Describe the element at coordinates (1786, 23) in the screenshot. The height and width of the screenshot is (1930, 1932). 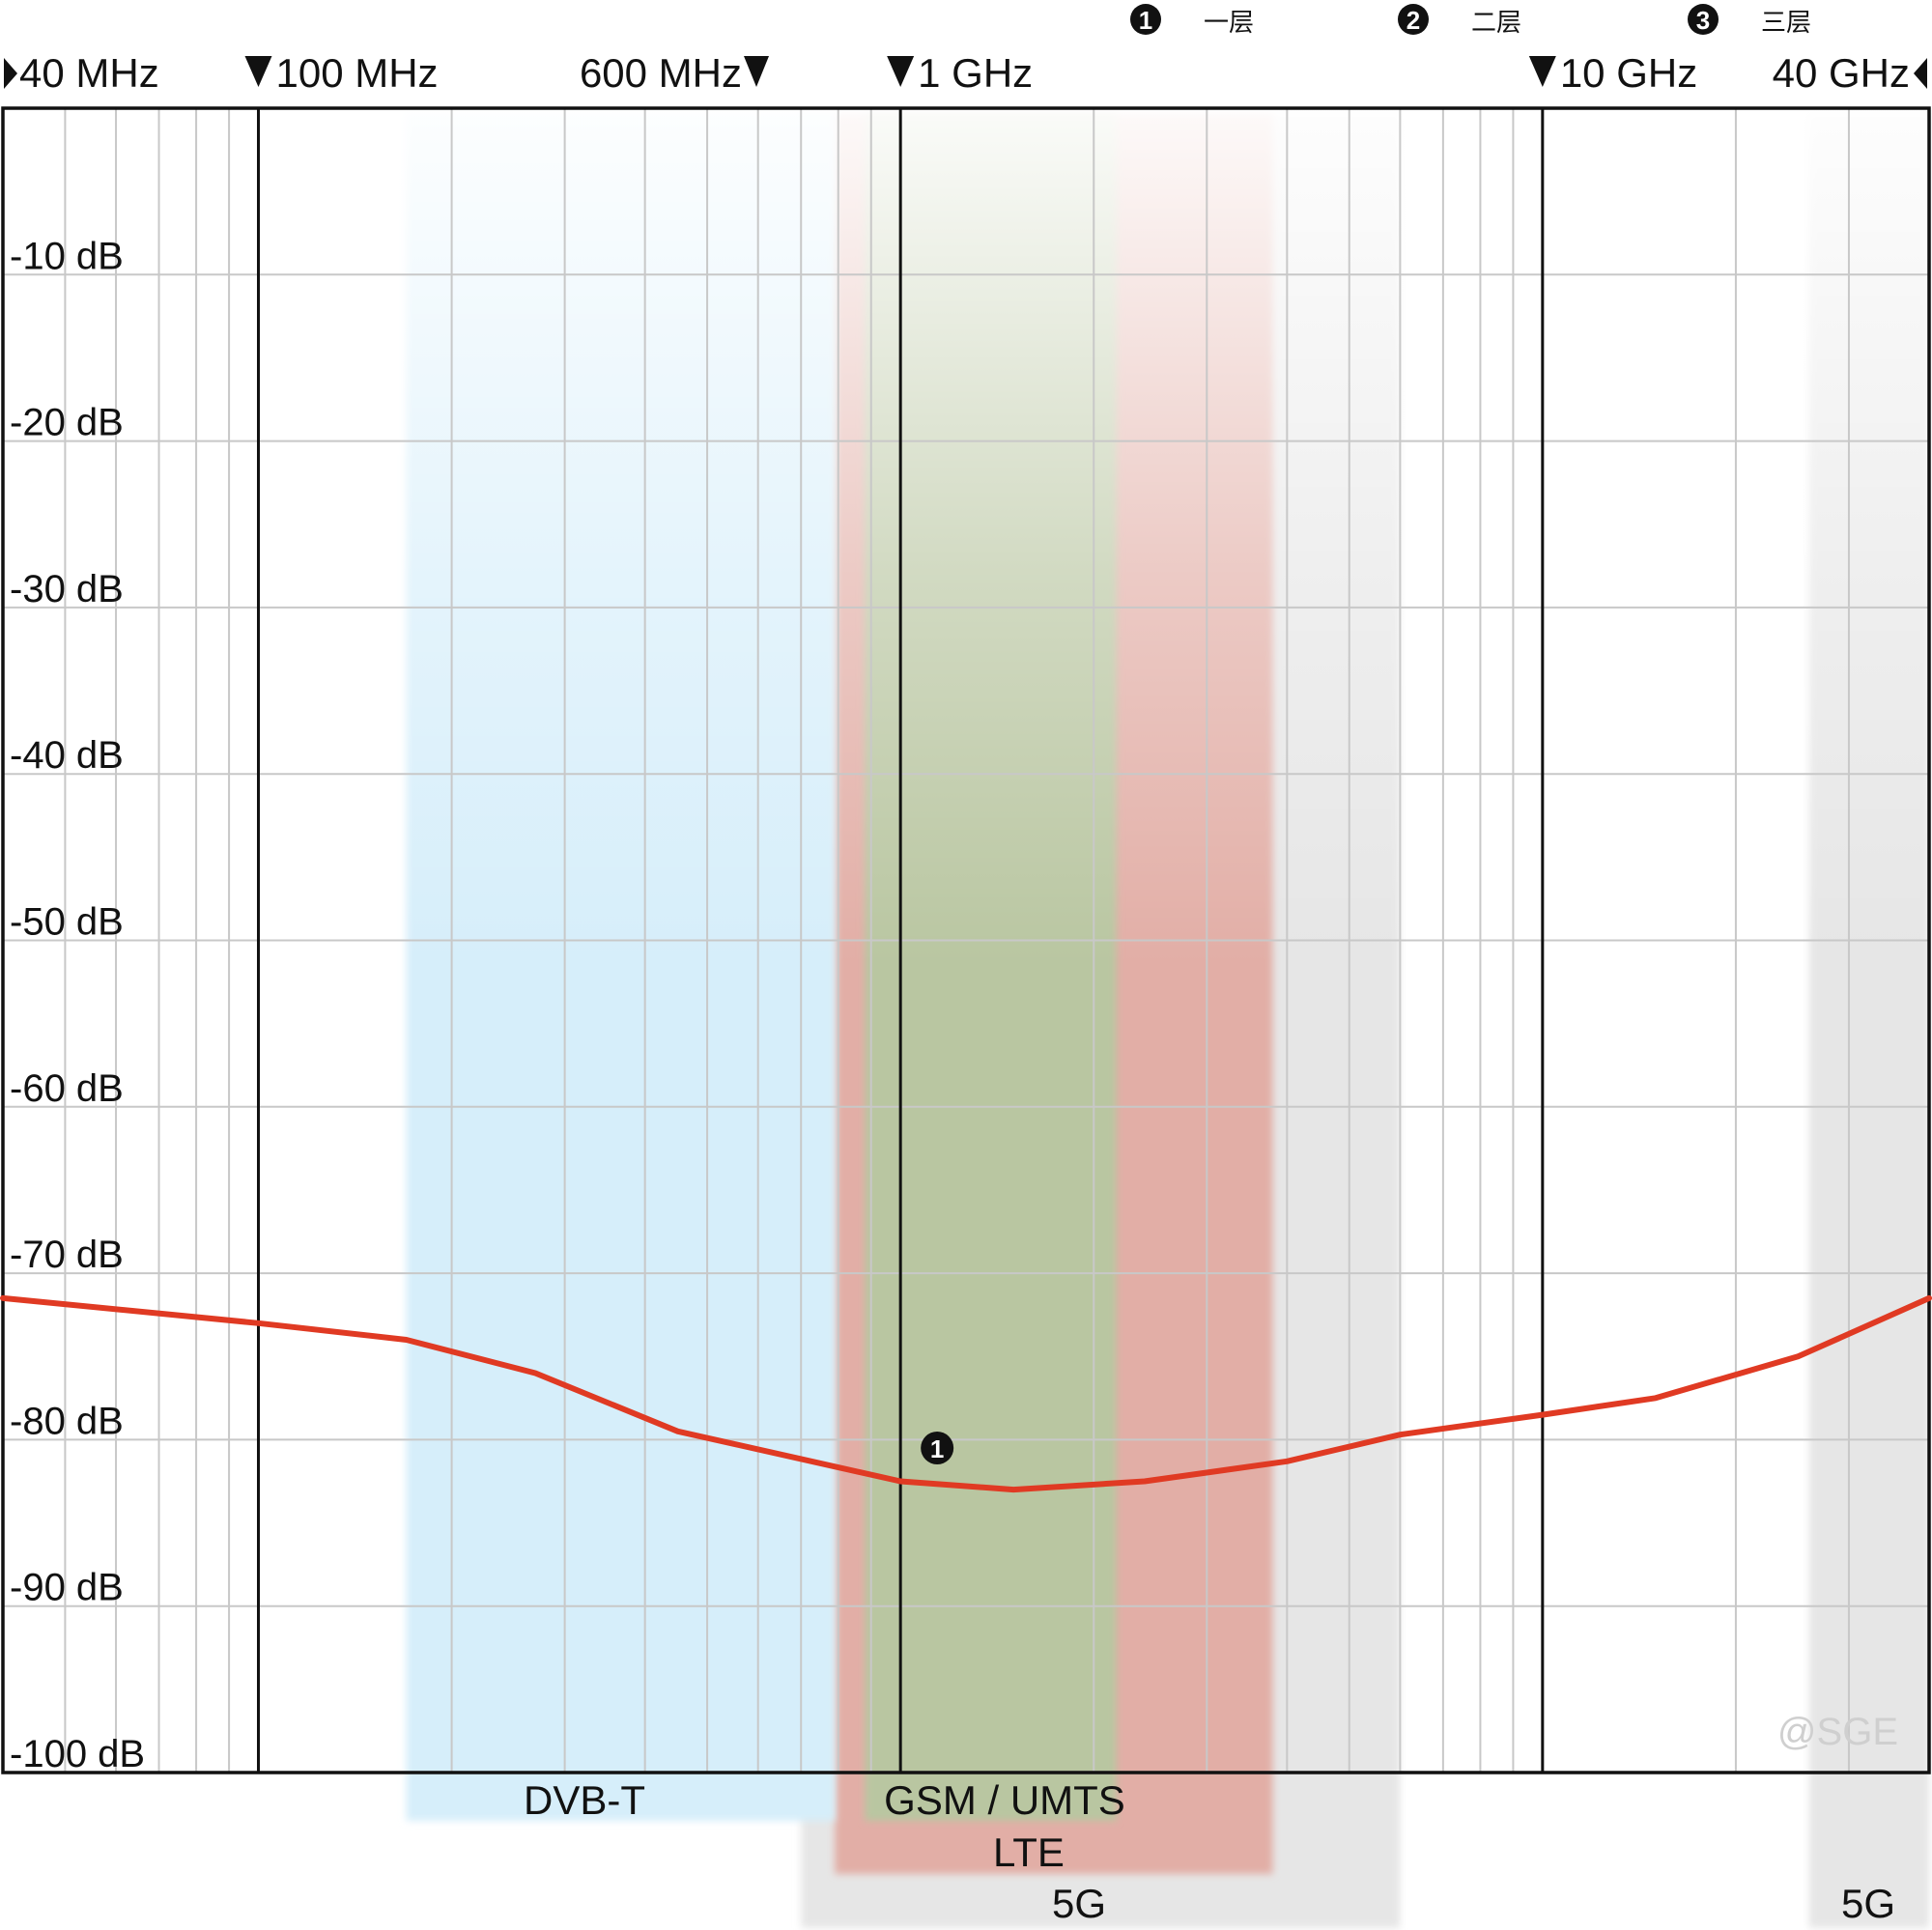
I see `legend-label: 三层` at that location.